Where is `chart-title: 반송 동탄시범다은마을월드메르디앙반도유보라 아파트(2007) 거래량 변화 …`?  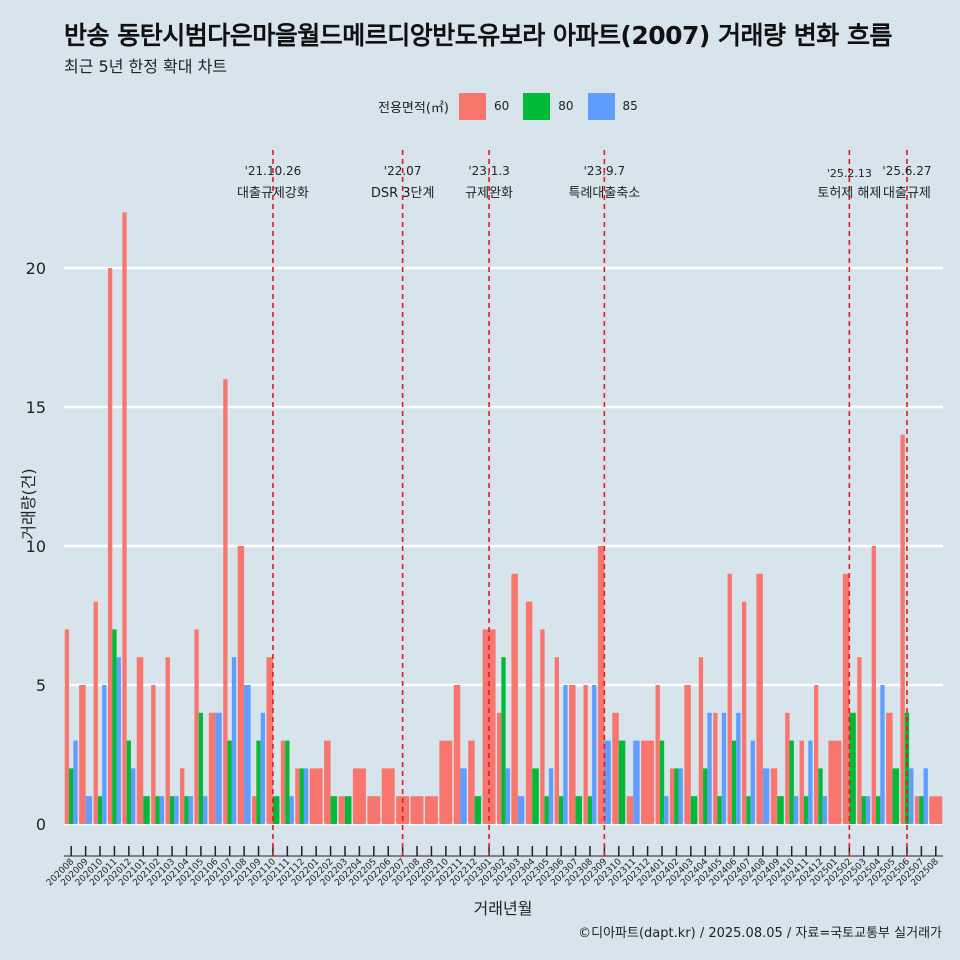 chart-title: 반송 동탄시범다은마을월드메르디앙반도유보라 아파트(2007) 거래량 변화 … is located at coordinates (478, 35).